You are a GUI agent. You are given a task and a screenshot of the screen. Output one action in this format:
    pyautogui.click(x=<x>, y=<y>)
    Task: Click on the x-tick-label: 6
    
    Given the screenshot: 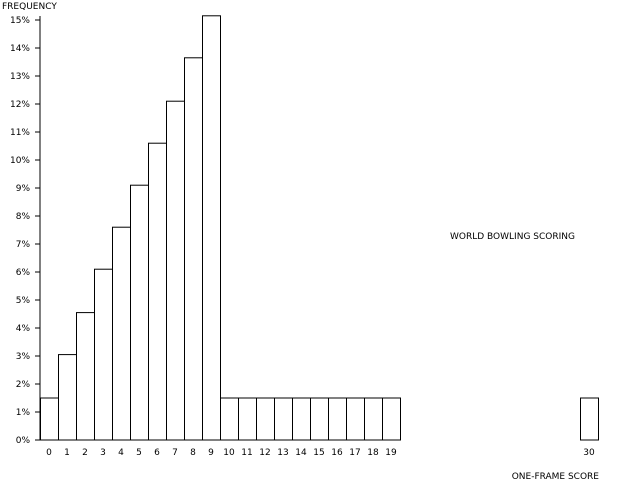 What is the action you would take?
    pyautogui.click(x=157, y=453)
    